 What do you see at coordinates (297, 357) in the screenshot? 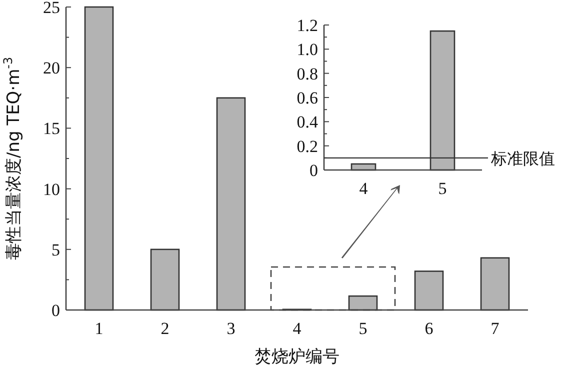
I see `x-axis-title: 焚烧炉编号` at bounding box center [297, 357].